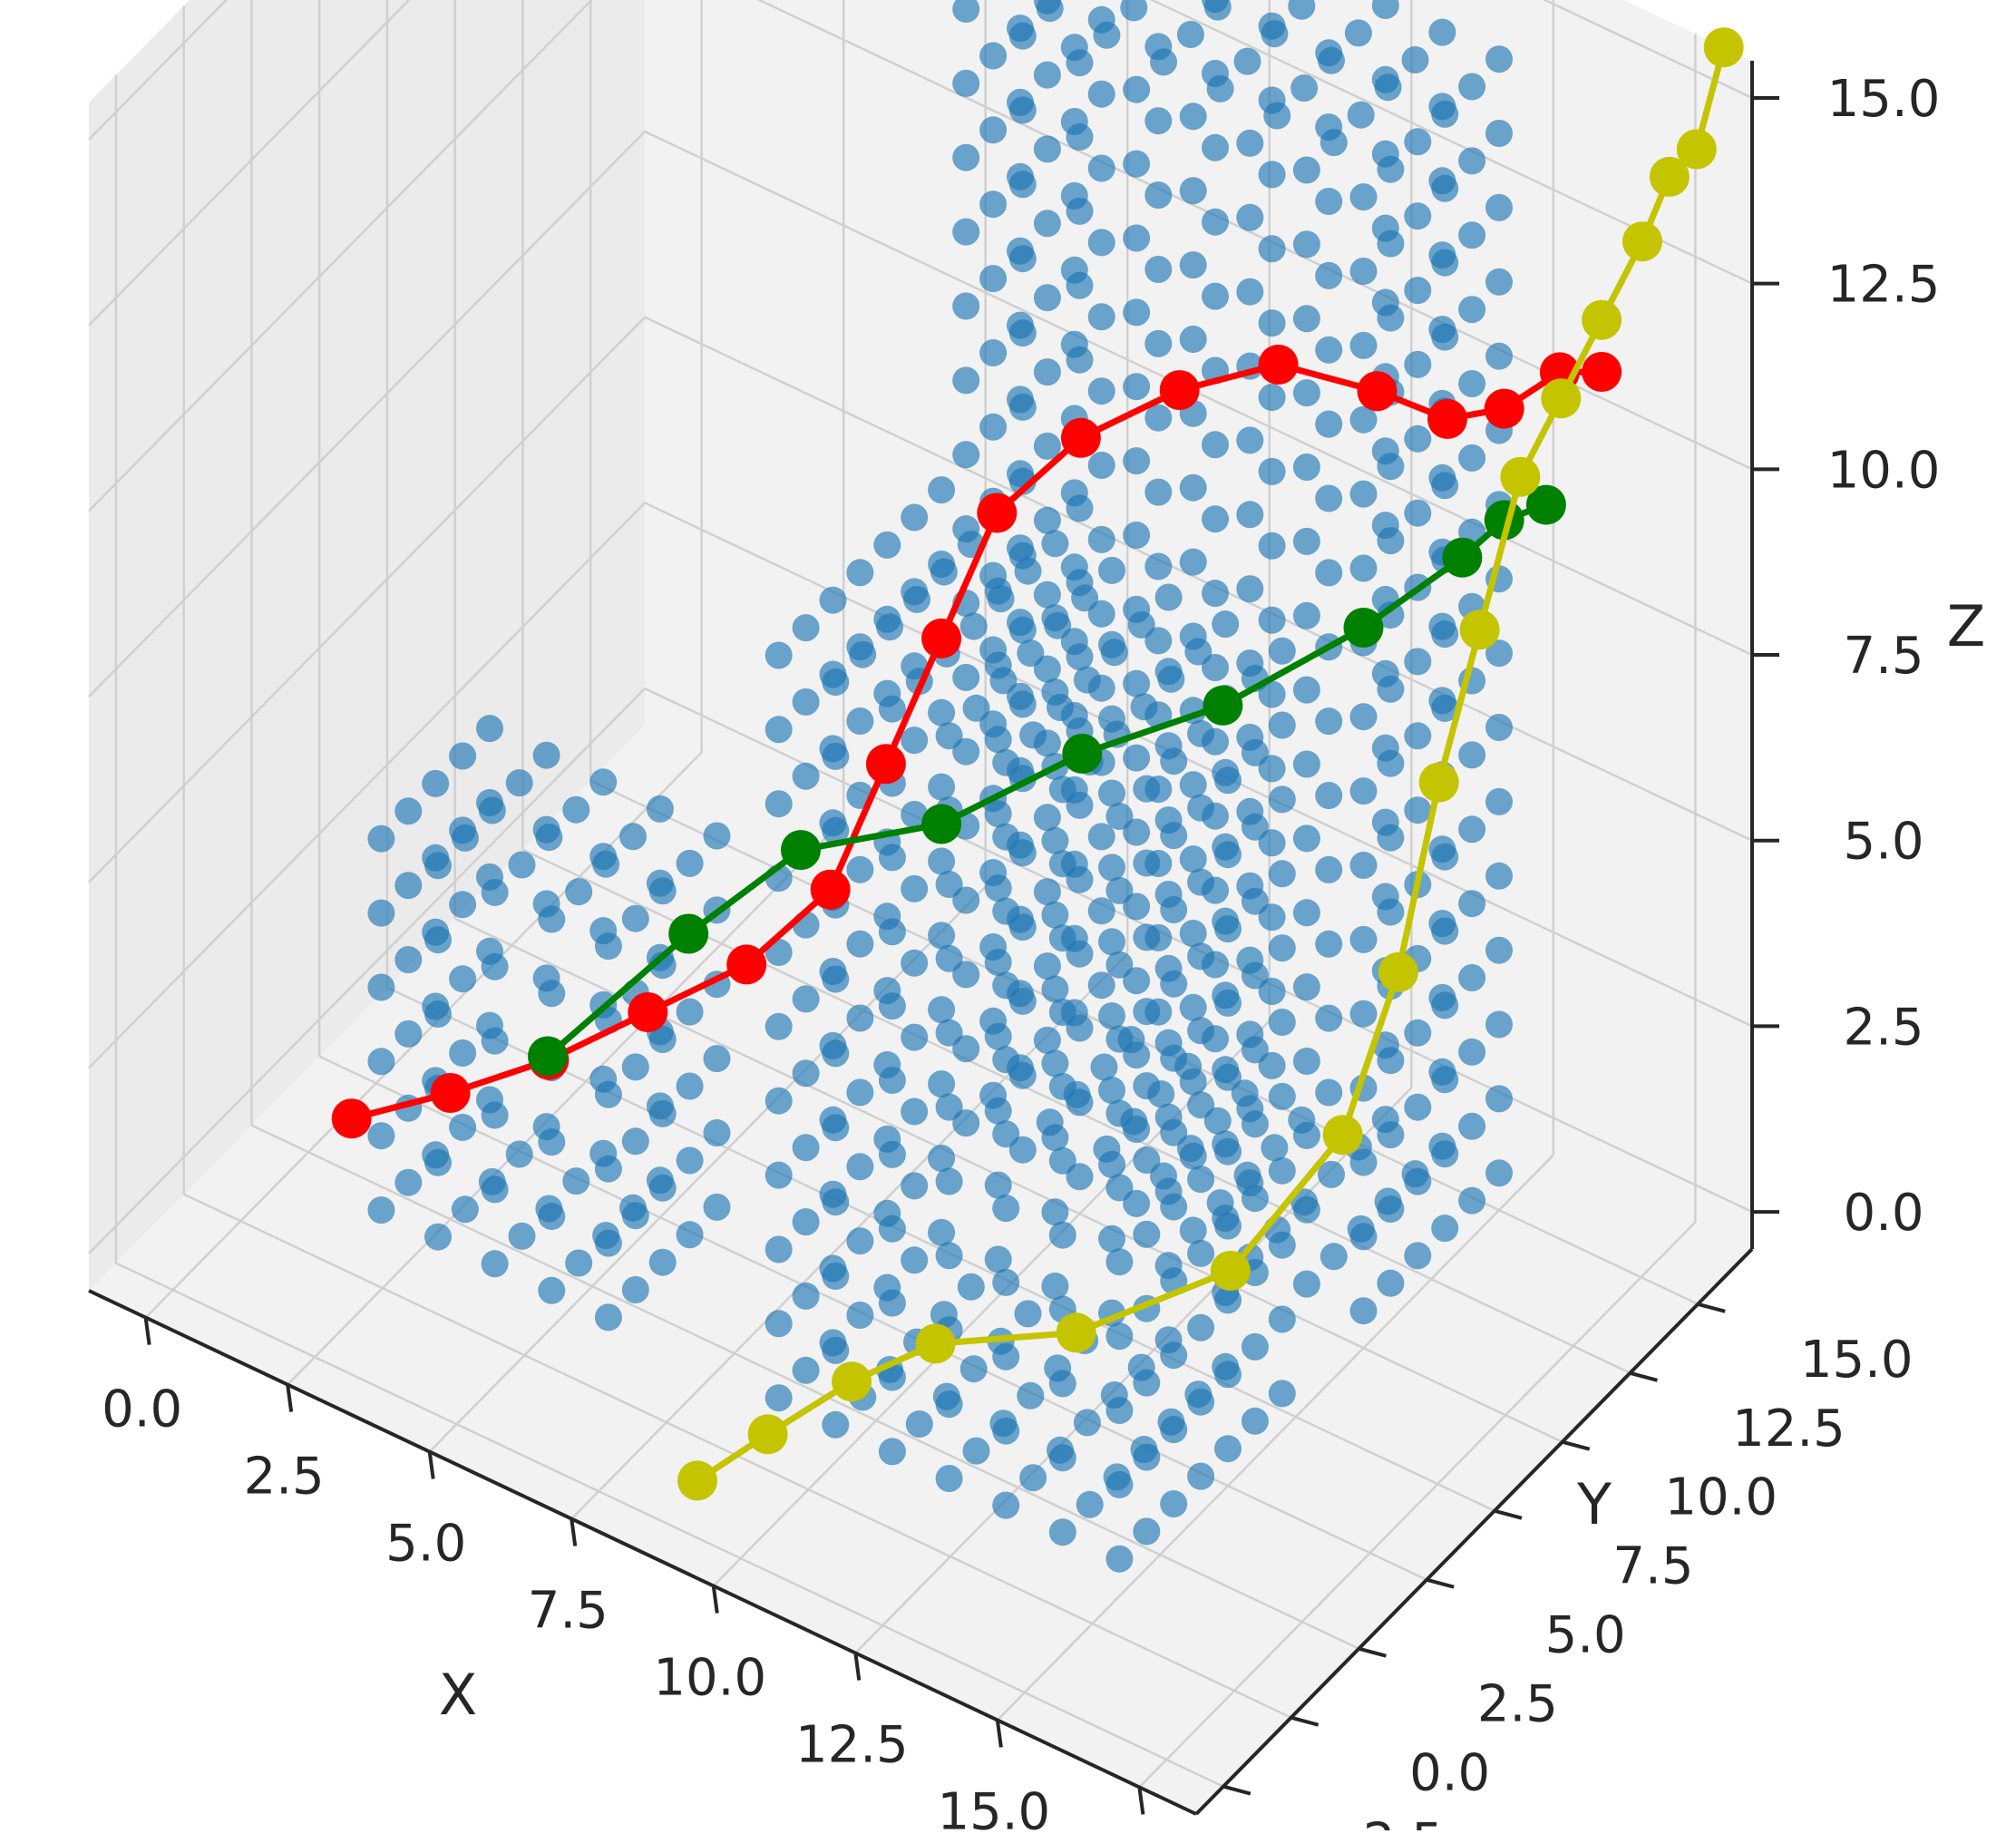 This screenshot has width=2016, height=1834. I want to click on y-tick-label: 5.0, so click(1585, 1635).